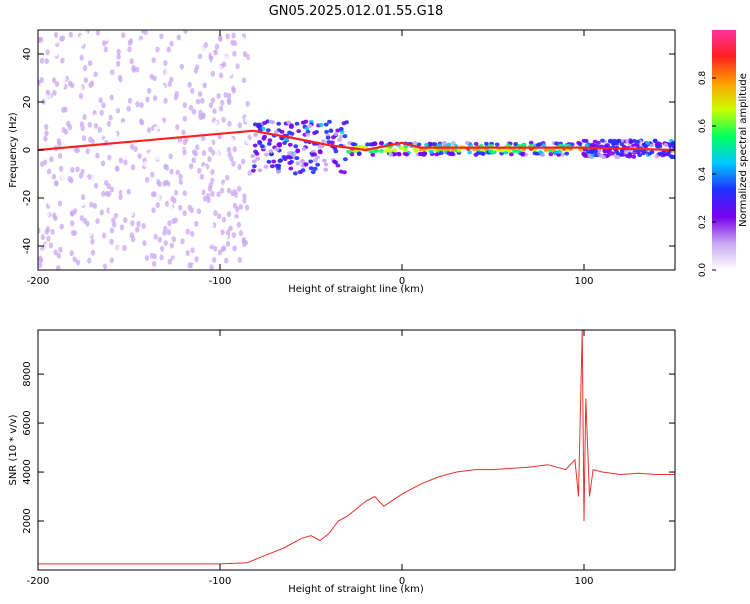  Describe the element at coordinates (27, 373) in the screenshot. I see `y-tick-label: 8000` at that location.